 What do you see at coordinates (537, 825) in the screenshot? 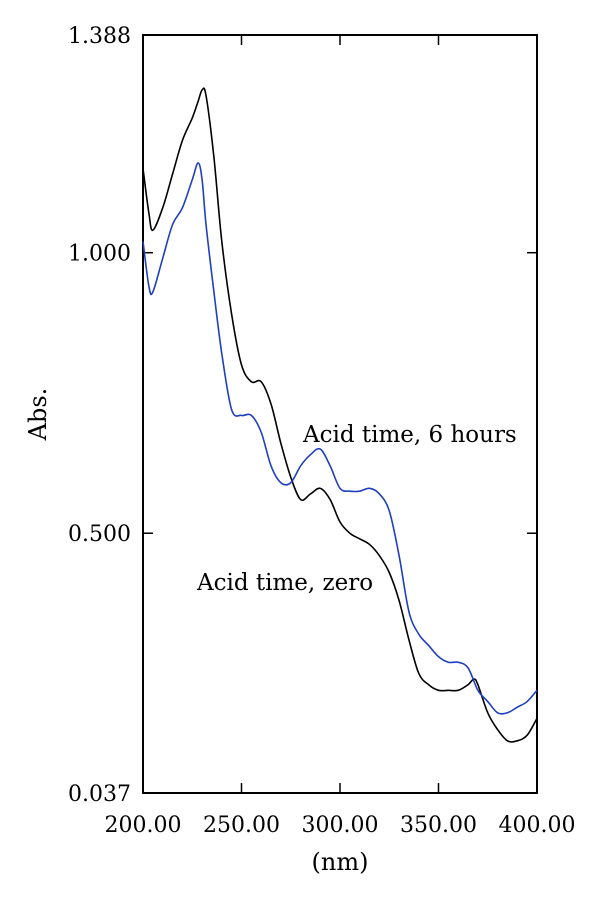
I see `x-tick-label-4: 400.00` at bounding box center [537, 825].